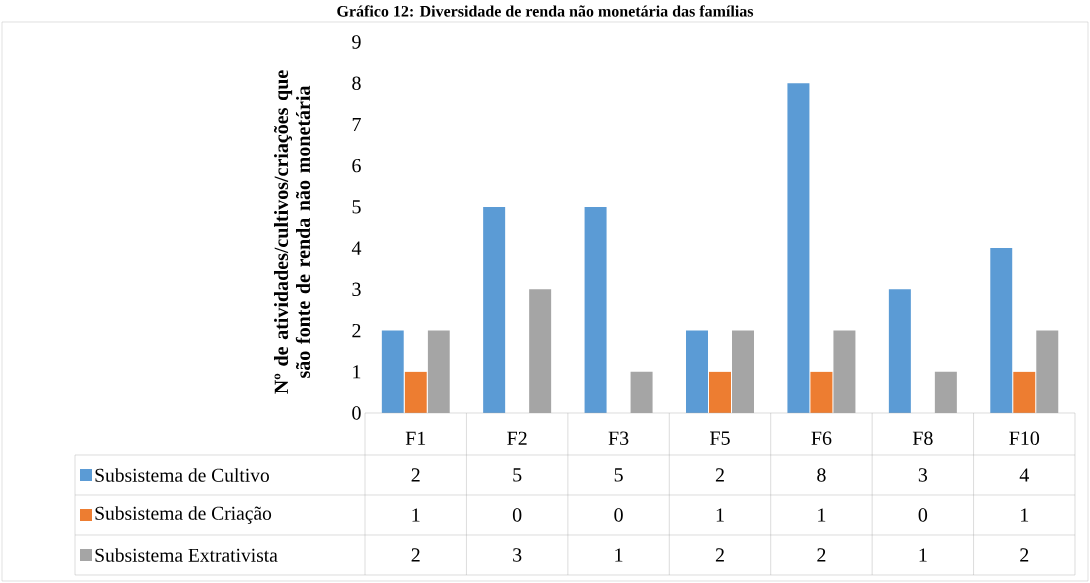 Image resolution: width=1090 pixels, height=583 pixels. Describe the element at coordinates (922, 438) in the screenshot. I see `x-tick-label: F8` at that location.